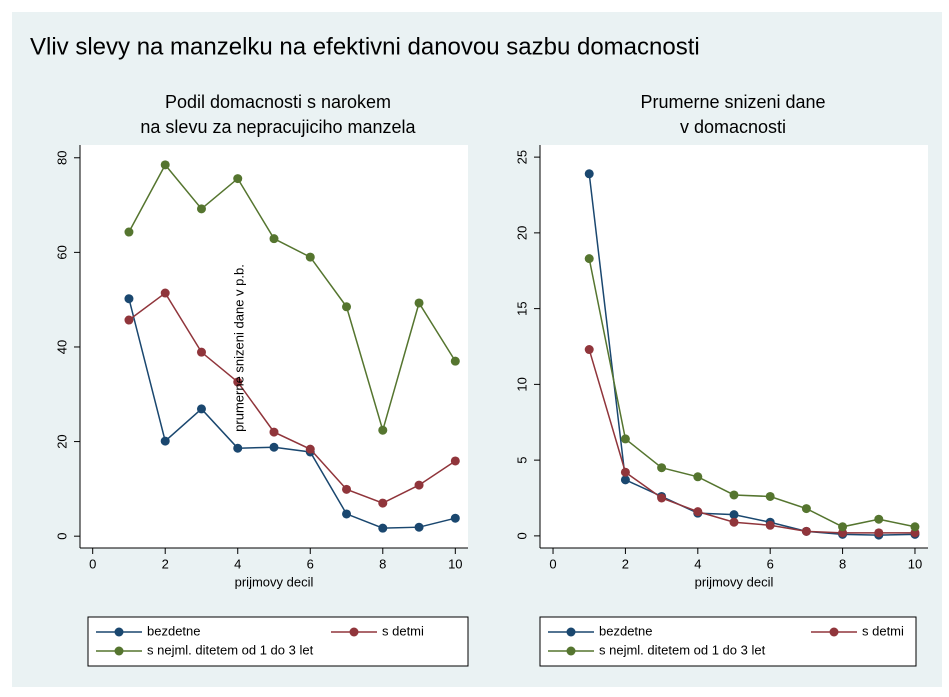 The height and width of the screenshot is (697, 949). I want to click on y-tick-label: 25, so click(521, 157).